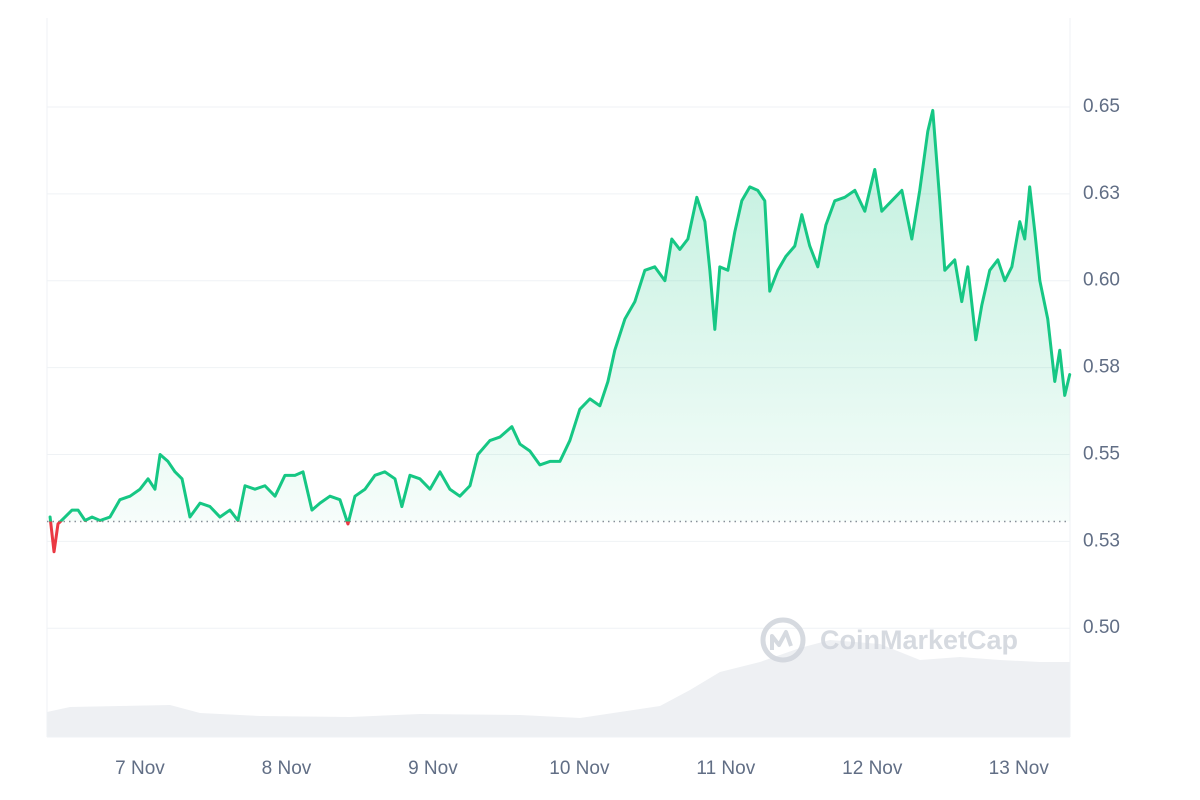  Describe the element at coordinates (1101, 106) in the screenshot. I see `y-tick-label: 0.65` at that location.